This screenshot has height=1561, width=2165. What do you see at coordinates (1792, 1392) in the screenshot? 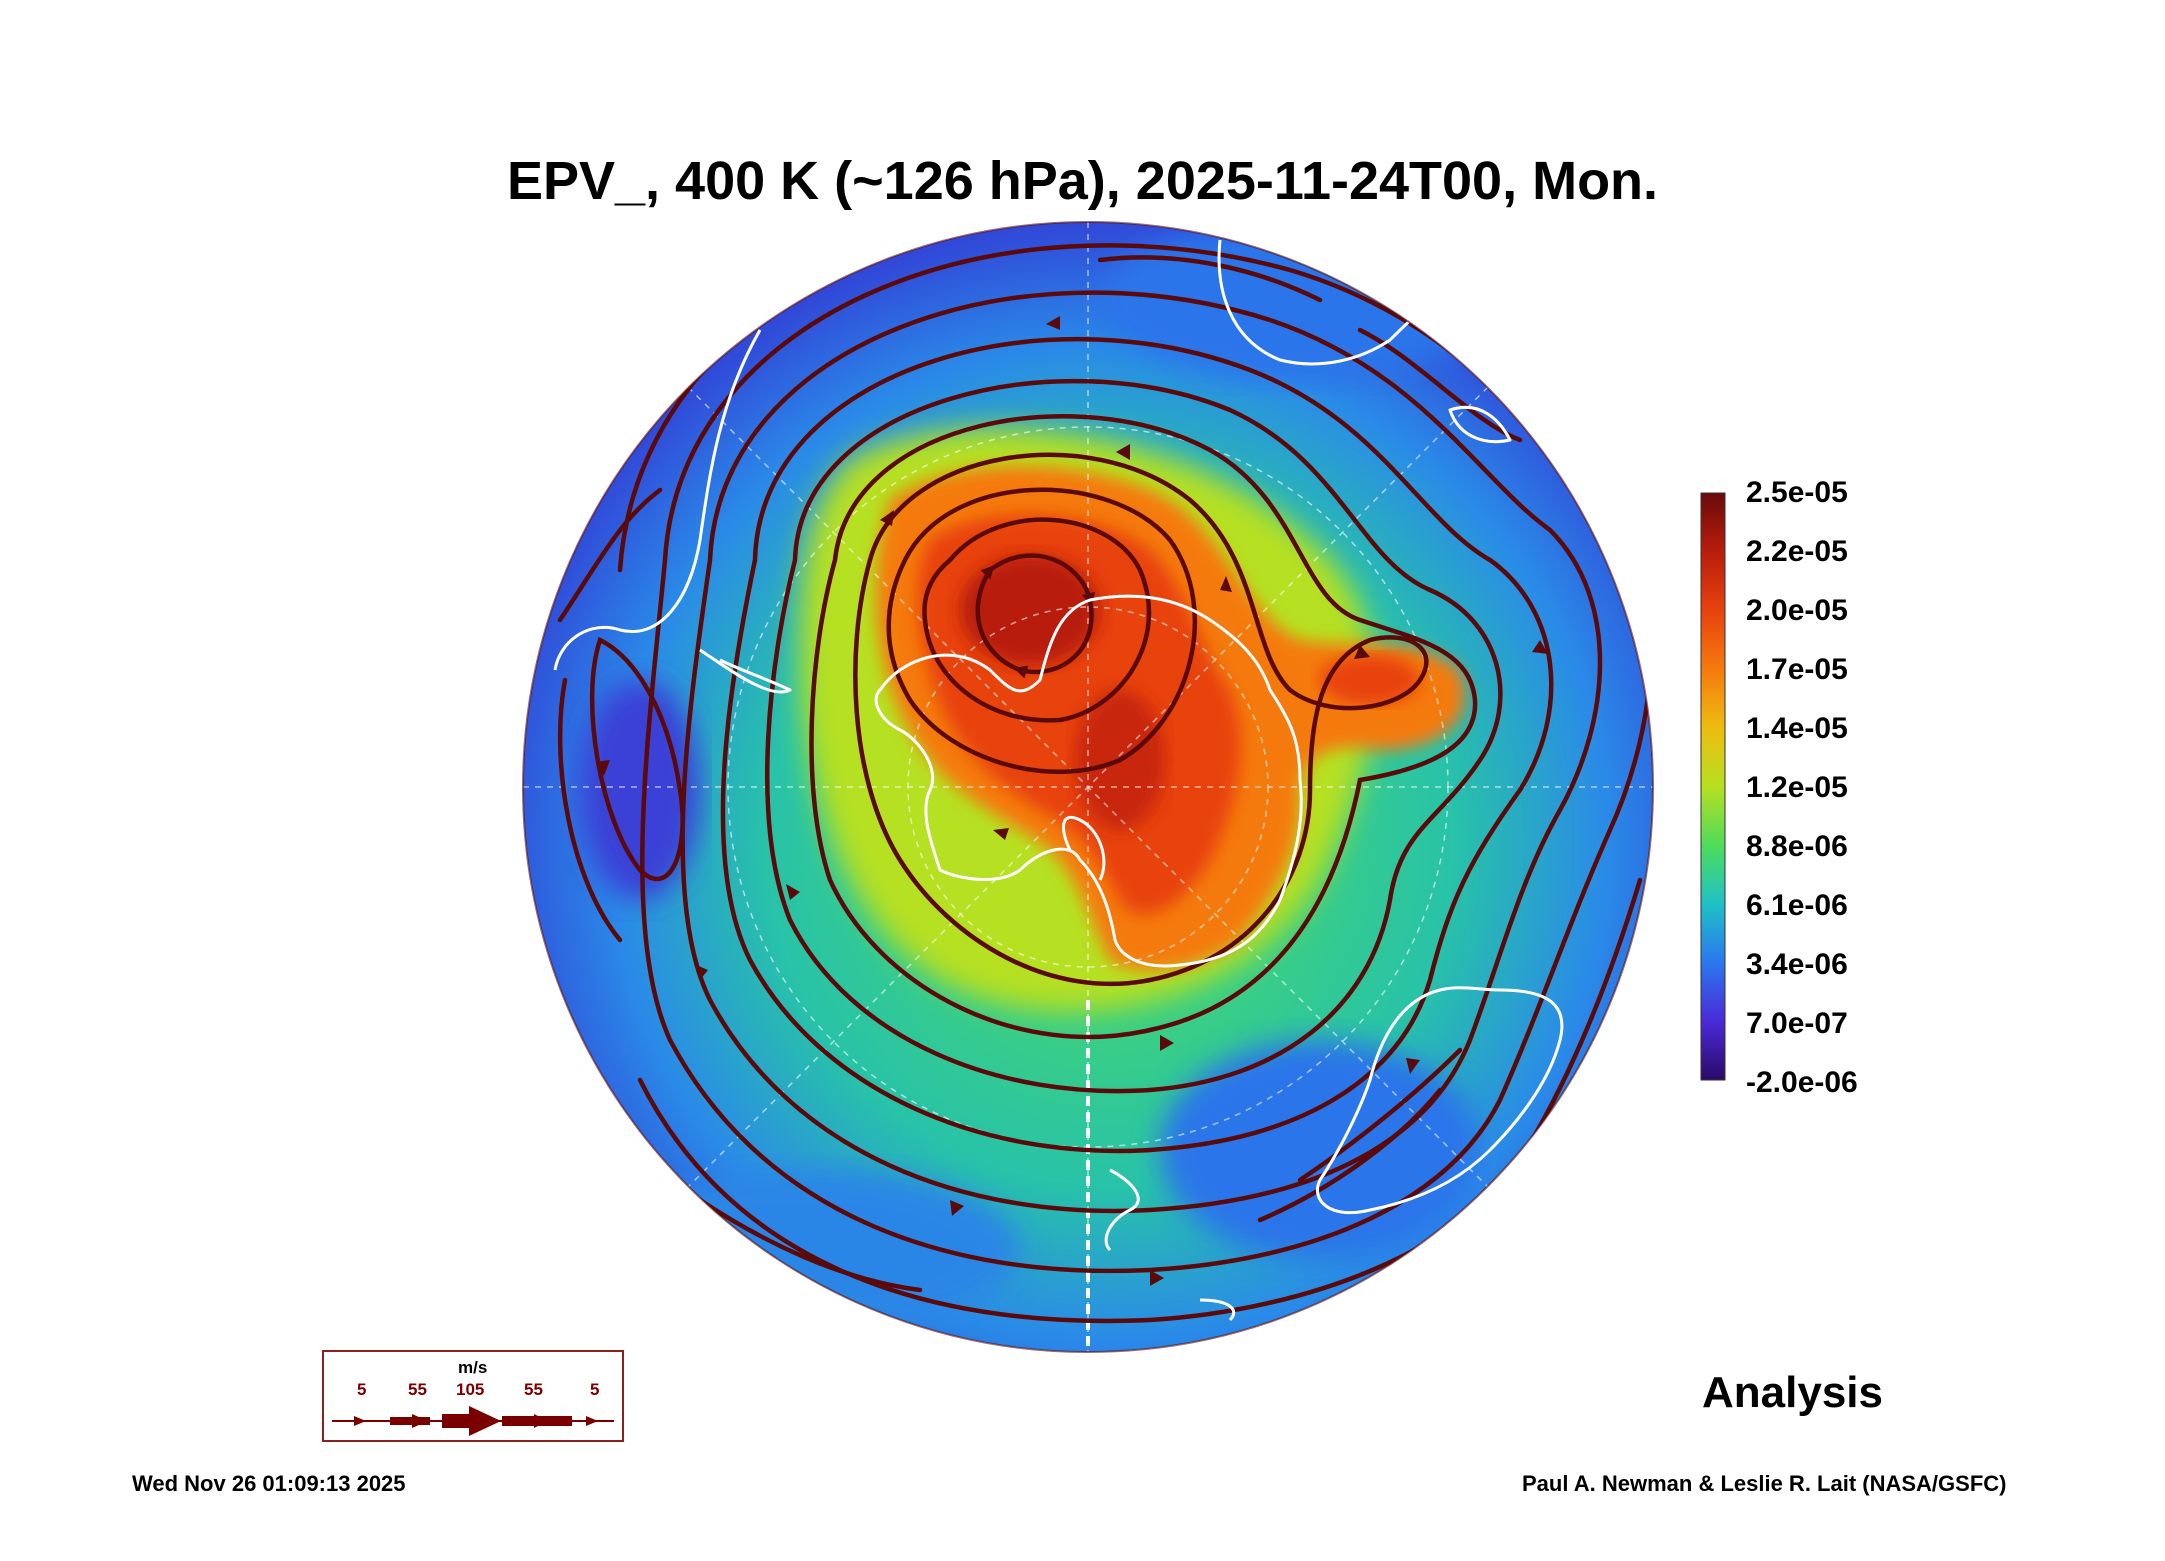
I see `analysis-label: Analysis` at bounding box center [1792, 1392].